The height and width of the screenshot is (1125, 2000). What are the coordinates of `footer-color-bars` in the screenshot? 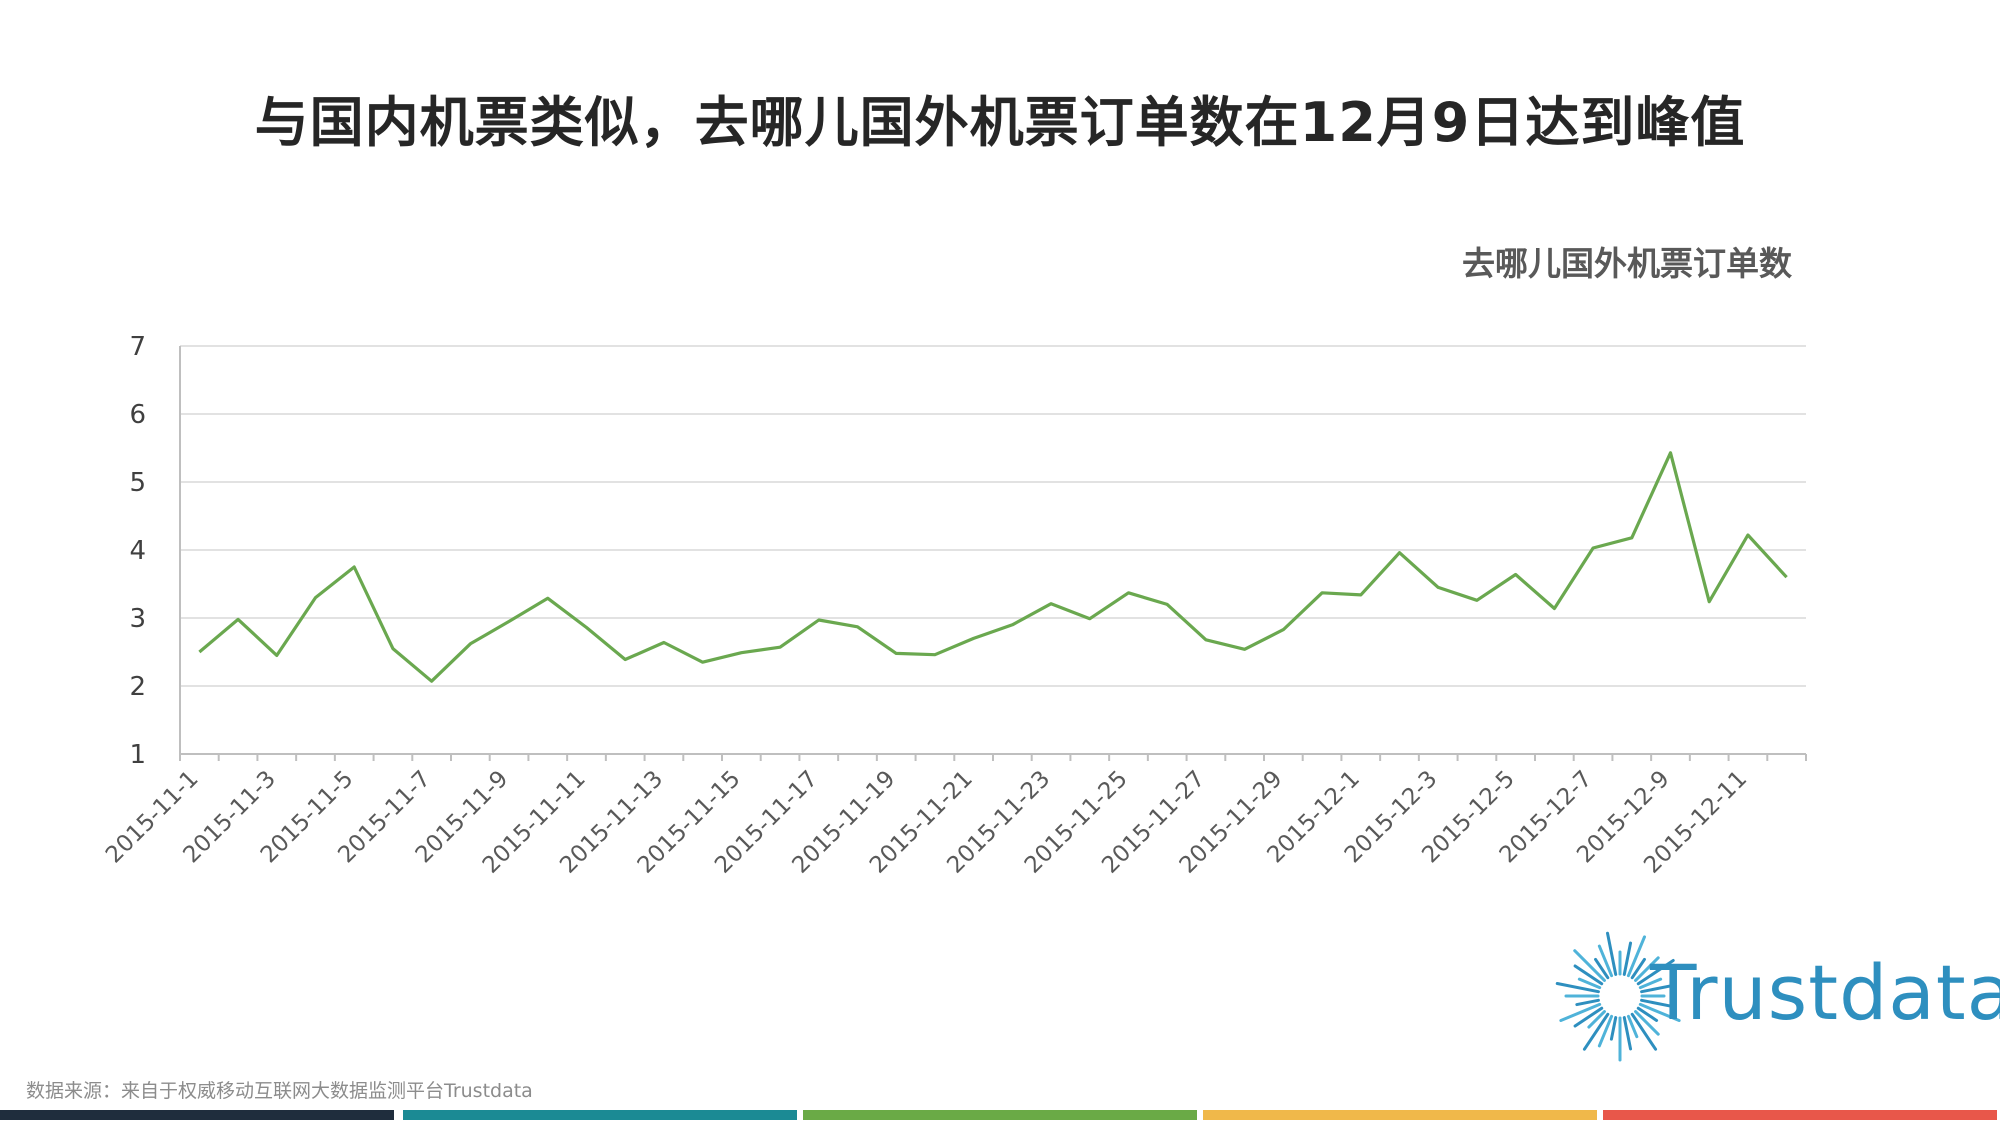 It's located at (1000, 1116).